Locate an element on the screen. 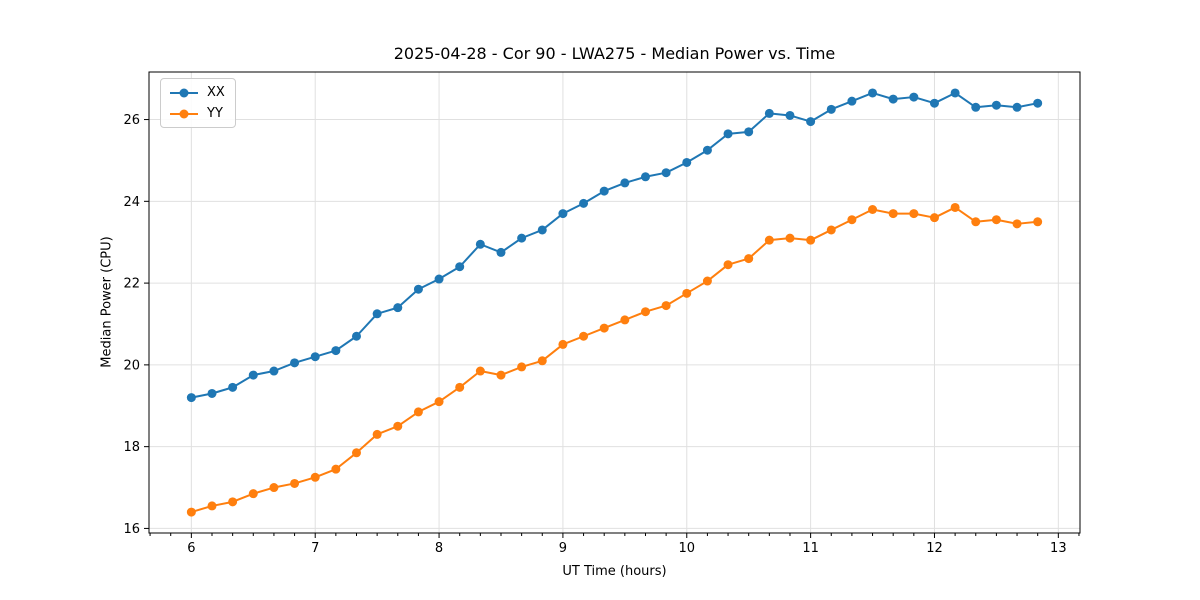 This screenshot has width=1200, height=600. legend-label-xx: XX is located at coordinates (216, 92).